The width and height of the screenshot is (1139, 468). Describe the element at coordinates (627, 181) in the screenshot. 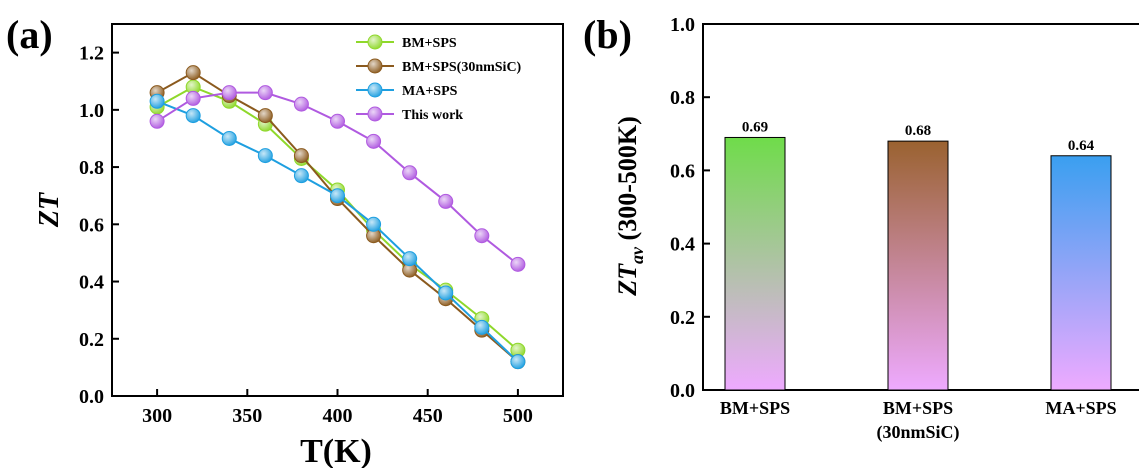

I see `panel-b-y-axis-title-tail: (300-500K)` at that location.